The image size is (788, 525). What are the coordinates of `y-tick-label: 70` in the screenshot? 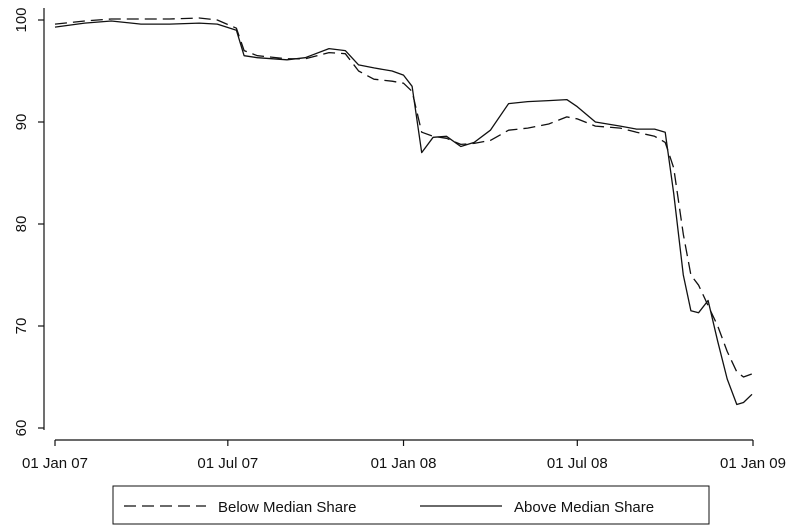 It's located at (21, 326).